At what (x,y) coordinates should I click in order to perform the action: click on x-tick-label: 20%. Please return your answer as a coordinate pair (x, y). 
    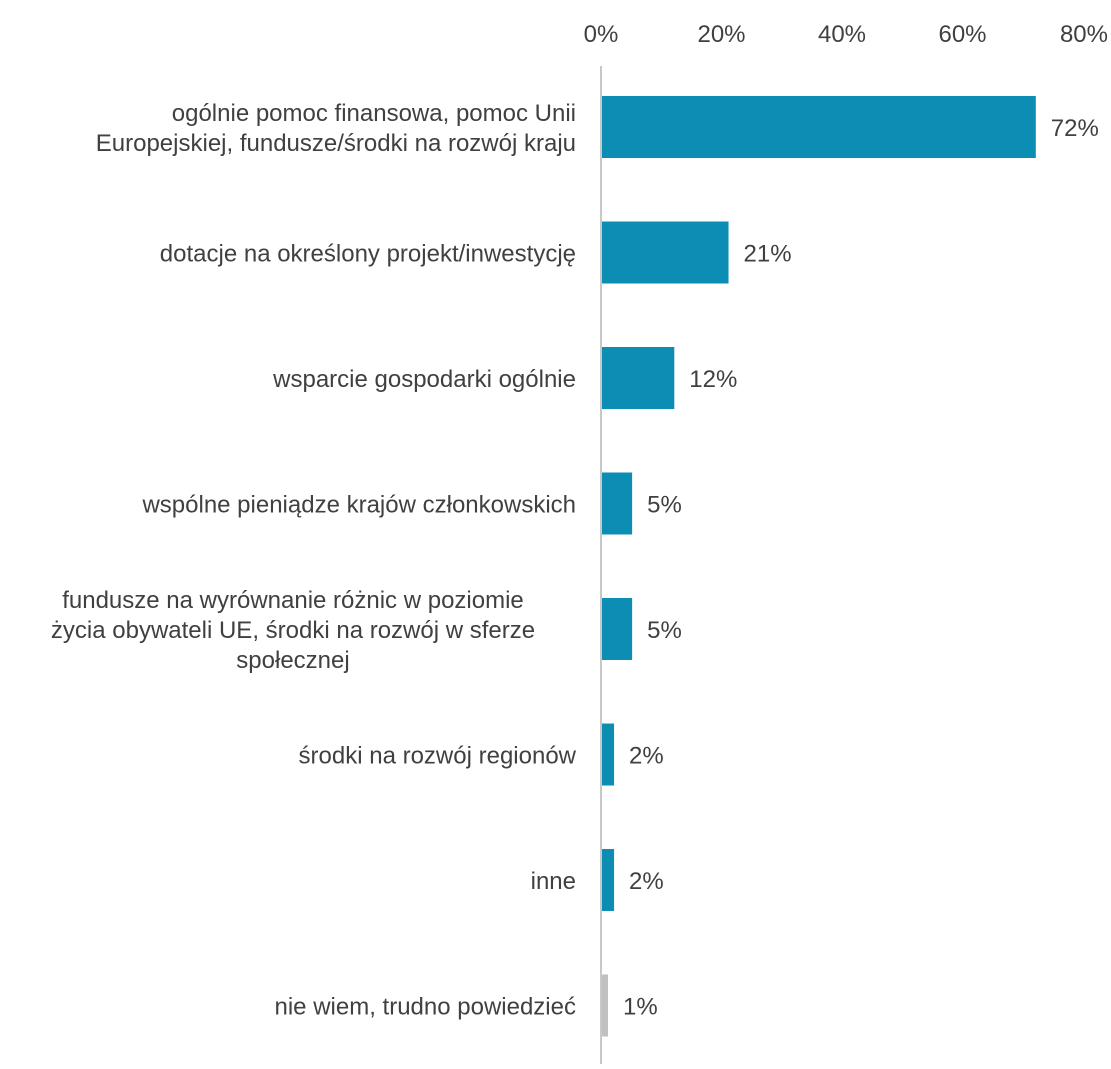
    Looking at the image, I should click on (721, 34).